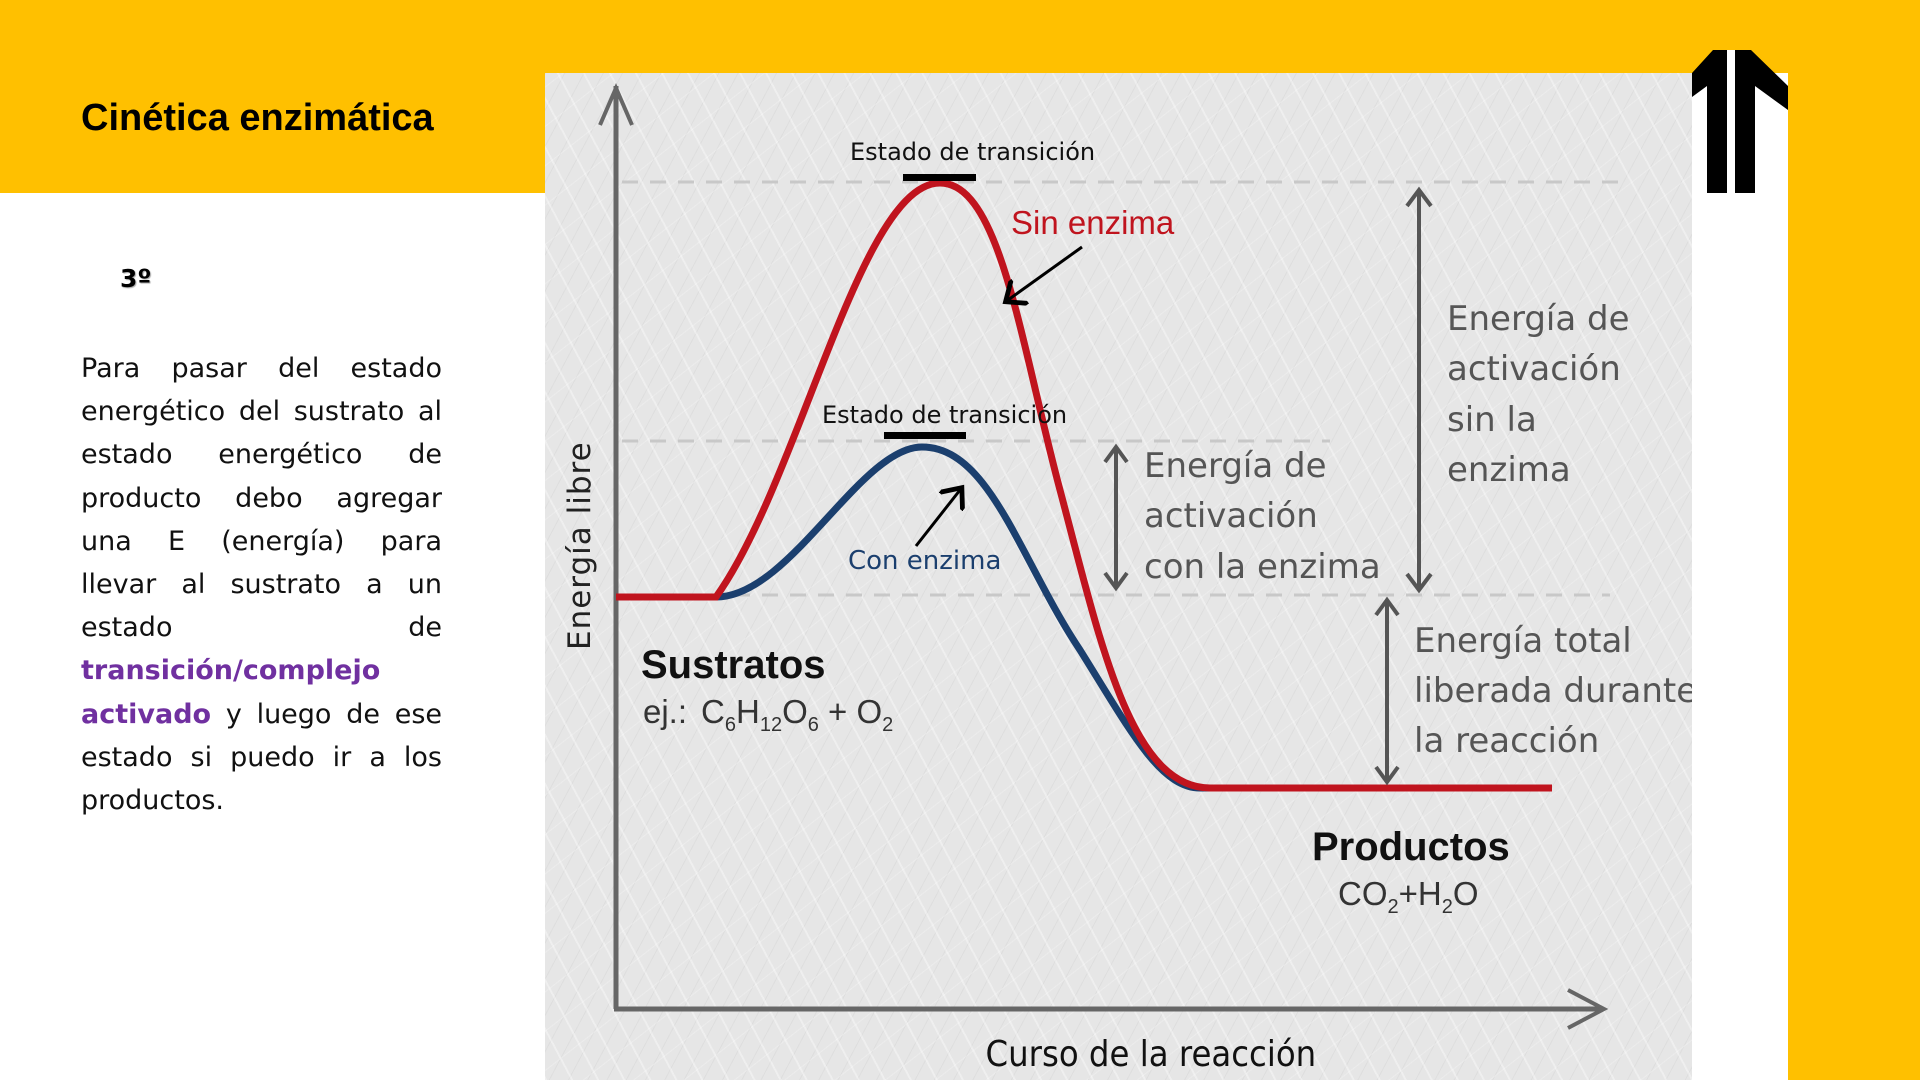 The height and width of the screenshot is (1080, 1920). What do you see at coordinates (733, 665) in the screenshot?
I see `substrates-title: Sustratos` at bounding box center [733, 665].